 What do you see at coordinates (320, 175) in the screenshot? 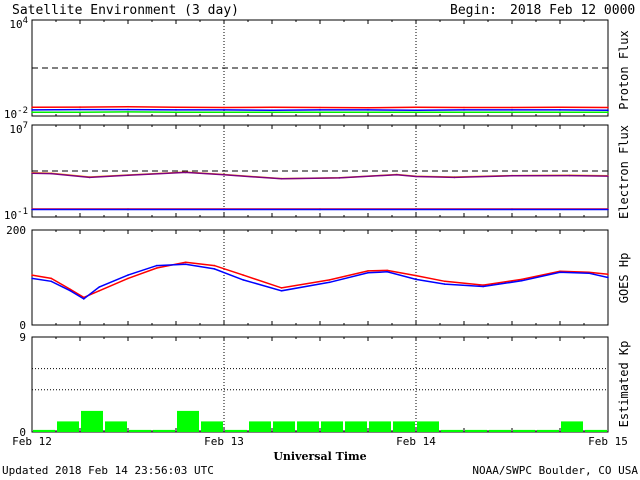
I see `electron-series-purple` at bounding box center [320, 175].